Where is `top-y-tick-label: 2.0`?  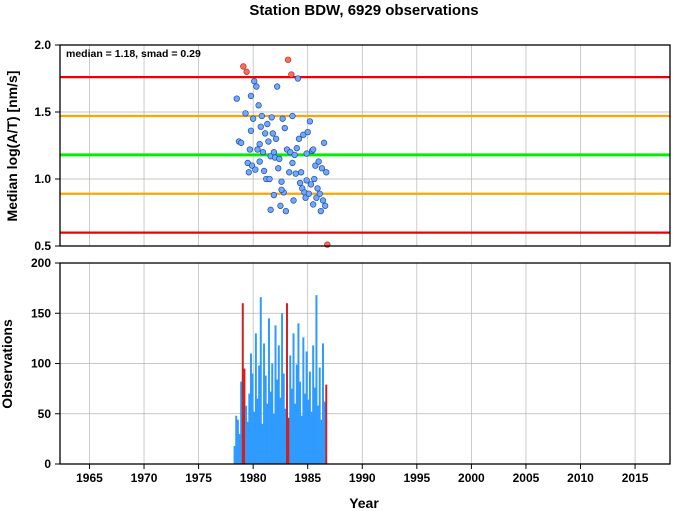 top-y-tick-label: 2.0 is located at coordinates (42, 45).